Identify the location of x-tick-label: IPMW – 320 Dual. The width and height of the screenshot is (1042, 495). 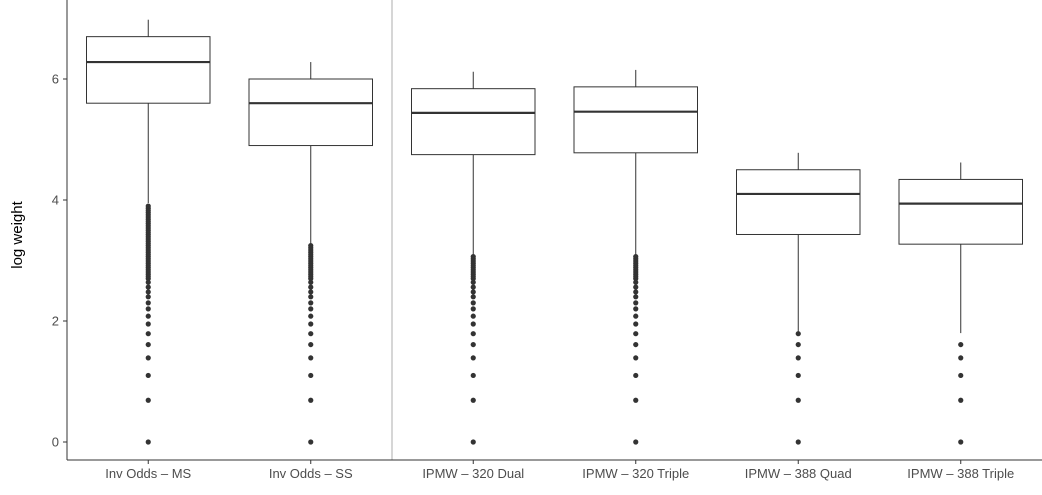
(473, 473).